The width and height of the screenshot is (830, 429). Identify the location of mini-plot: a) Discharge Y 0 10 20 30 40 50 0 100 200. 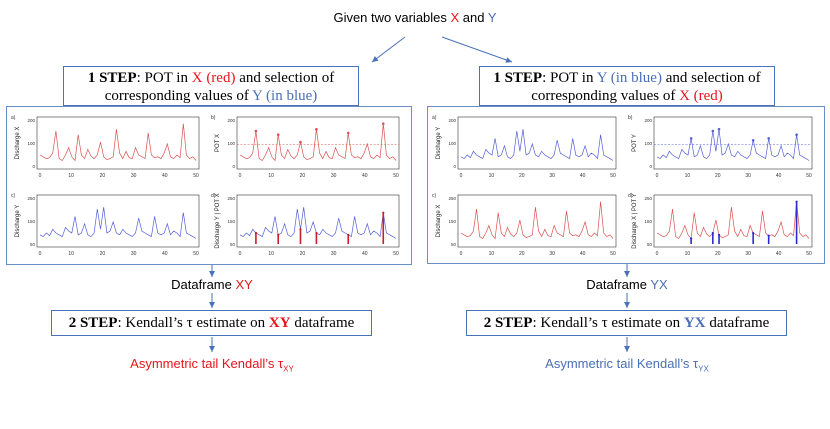
(524, 147).